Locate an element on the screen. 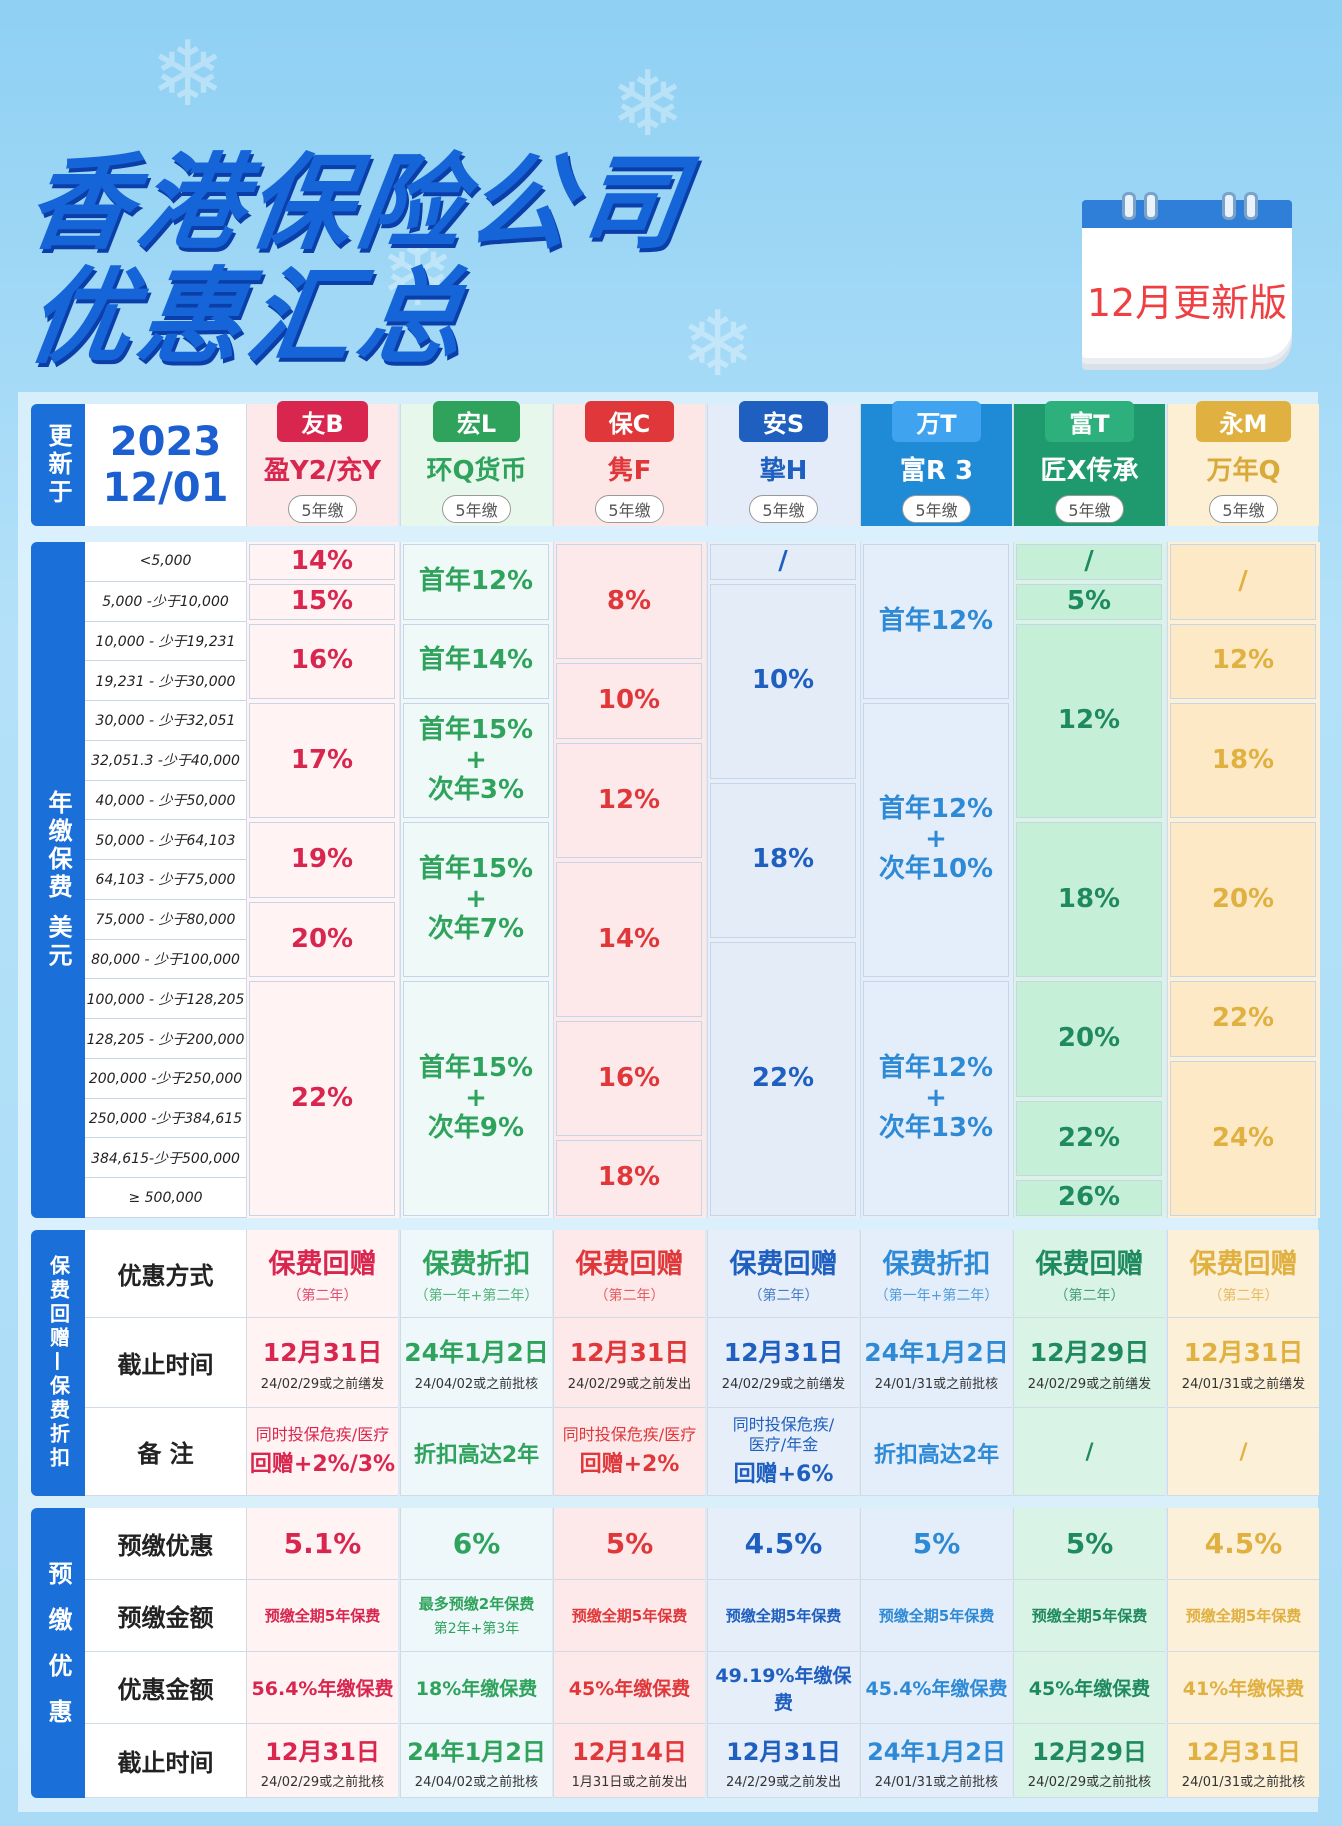  prepay-amount: 最多预缴2年保费 is located at coordinates (476, 1604).